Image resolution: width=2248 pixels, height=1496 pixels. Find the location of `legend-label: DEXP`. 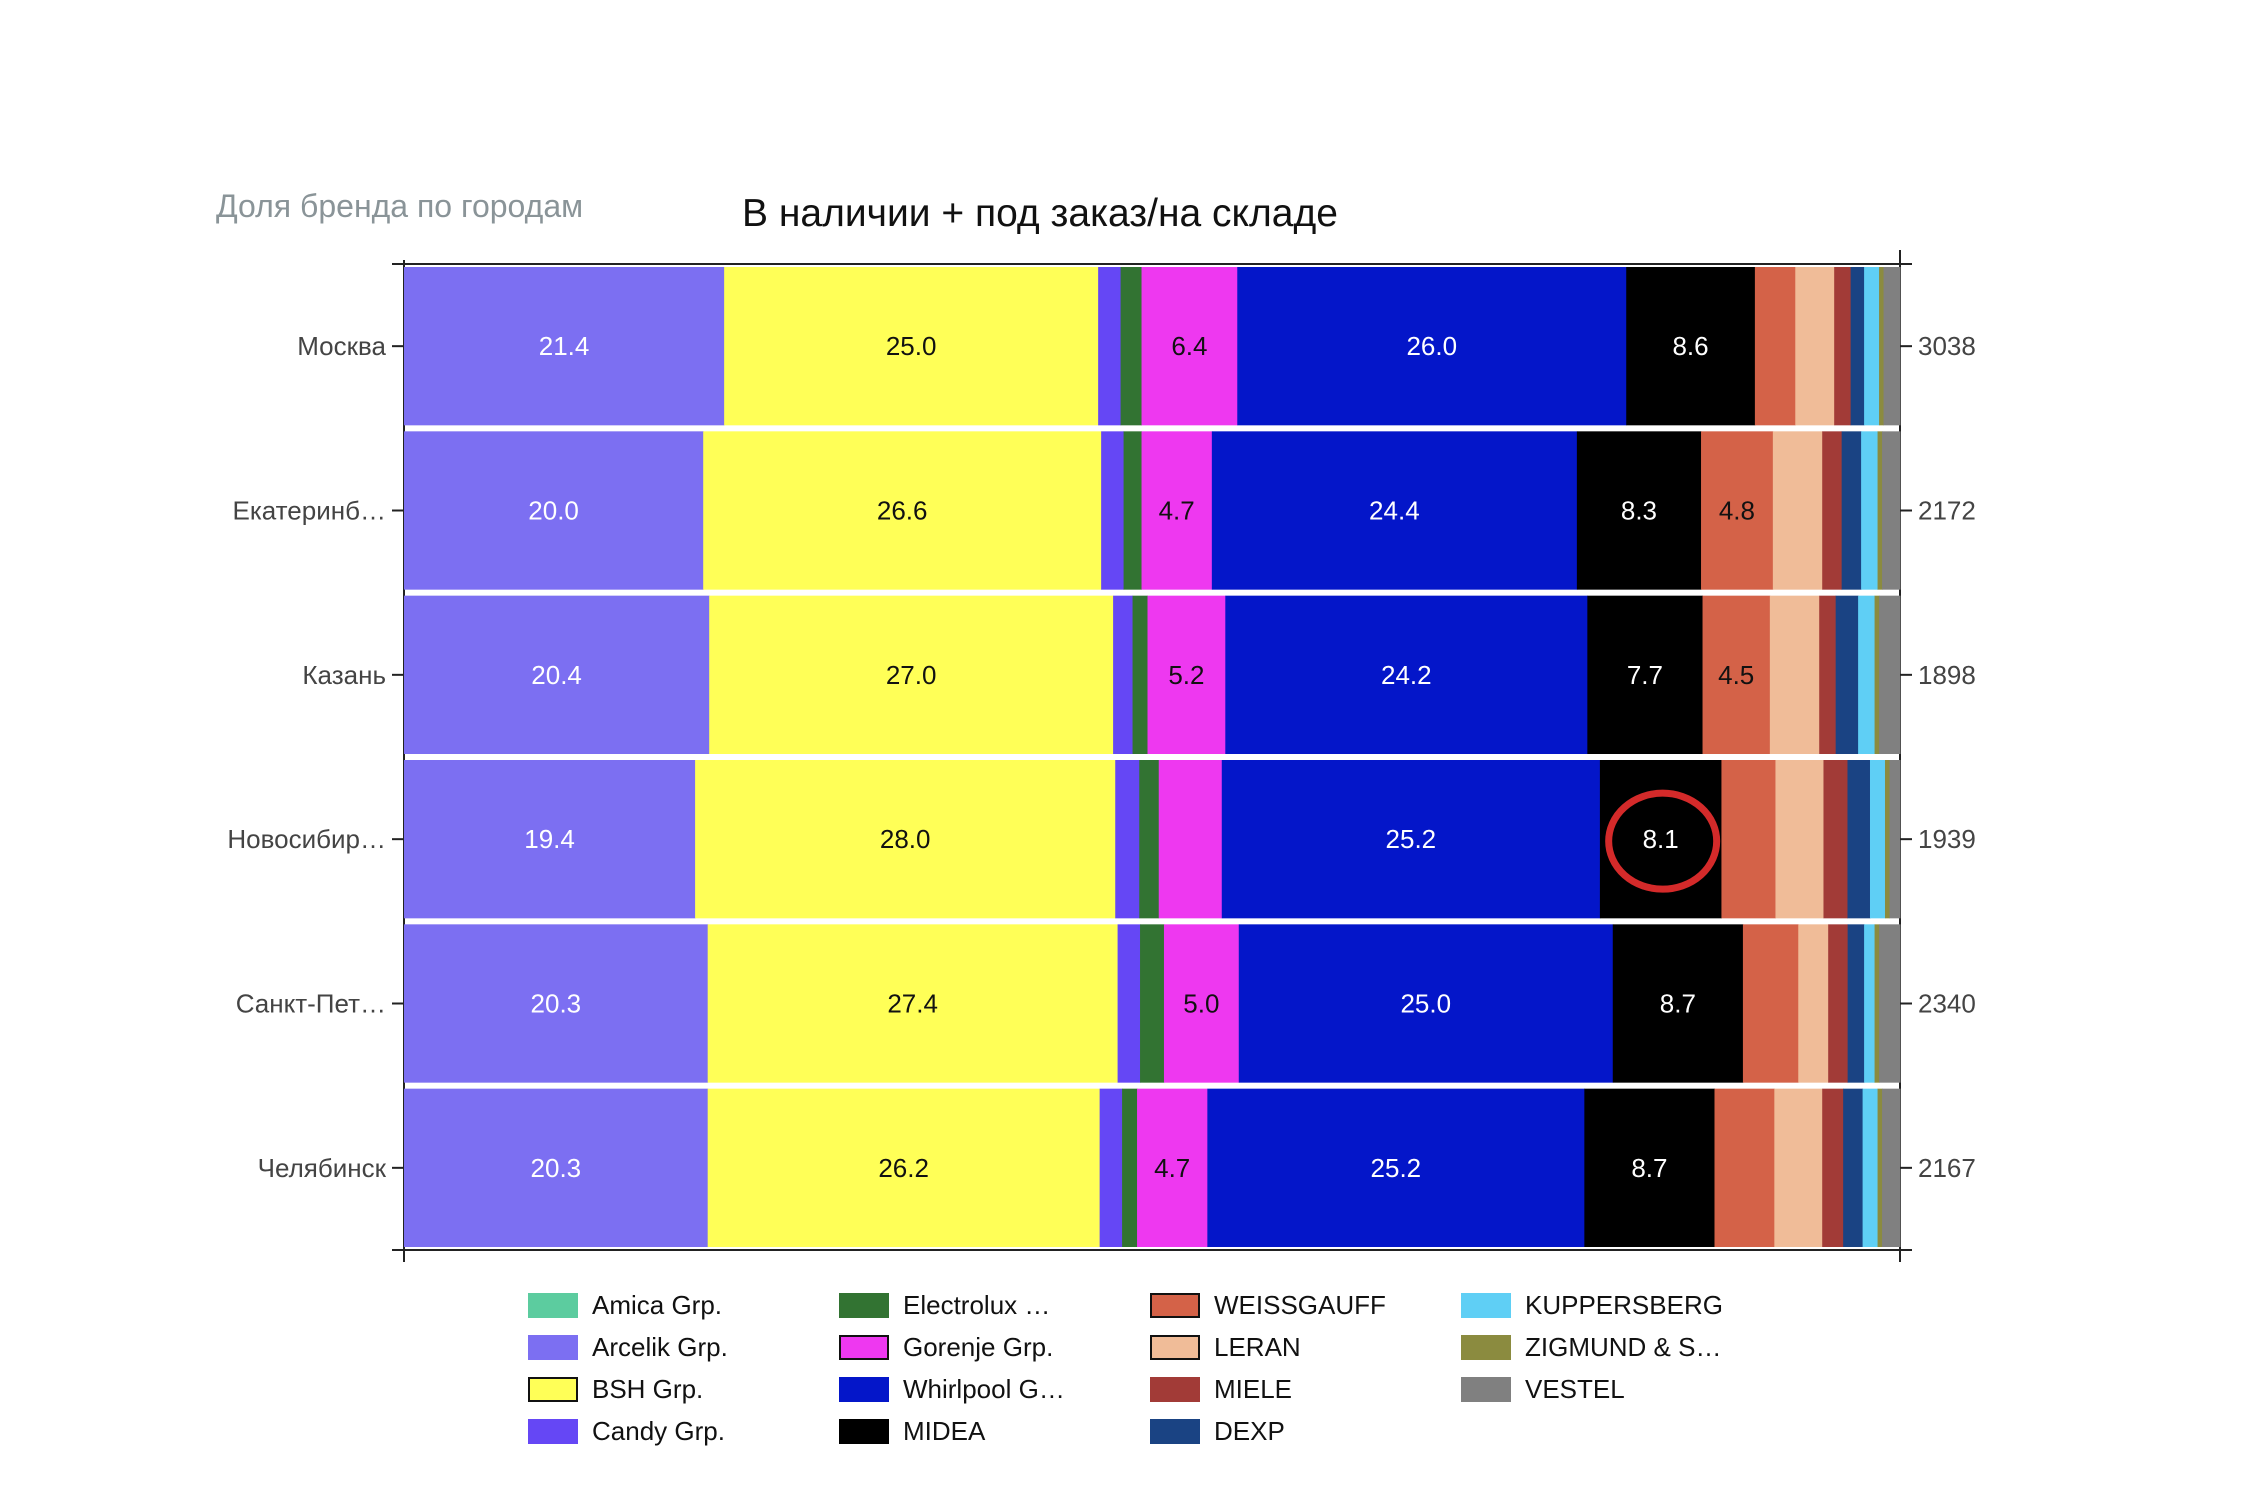

legend-label: DEXP is located at coordinates (1249, 1430).